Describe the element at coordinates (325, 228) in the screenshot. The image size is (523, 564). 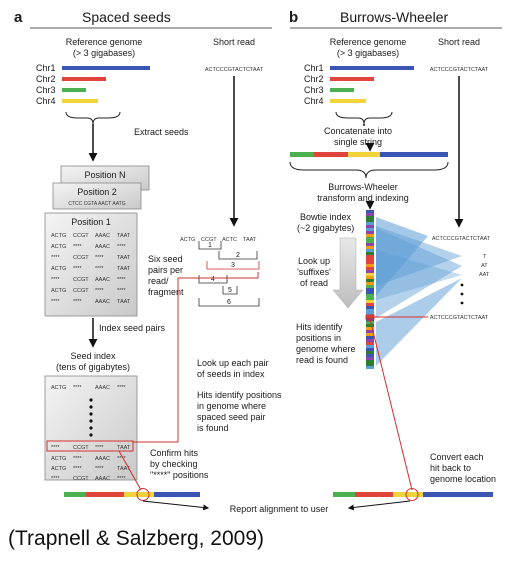
I see `bowtie-text-line2: (~2 gigabytes)` at that location.